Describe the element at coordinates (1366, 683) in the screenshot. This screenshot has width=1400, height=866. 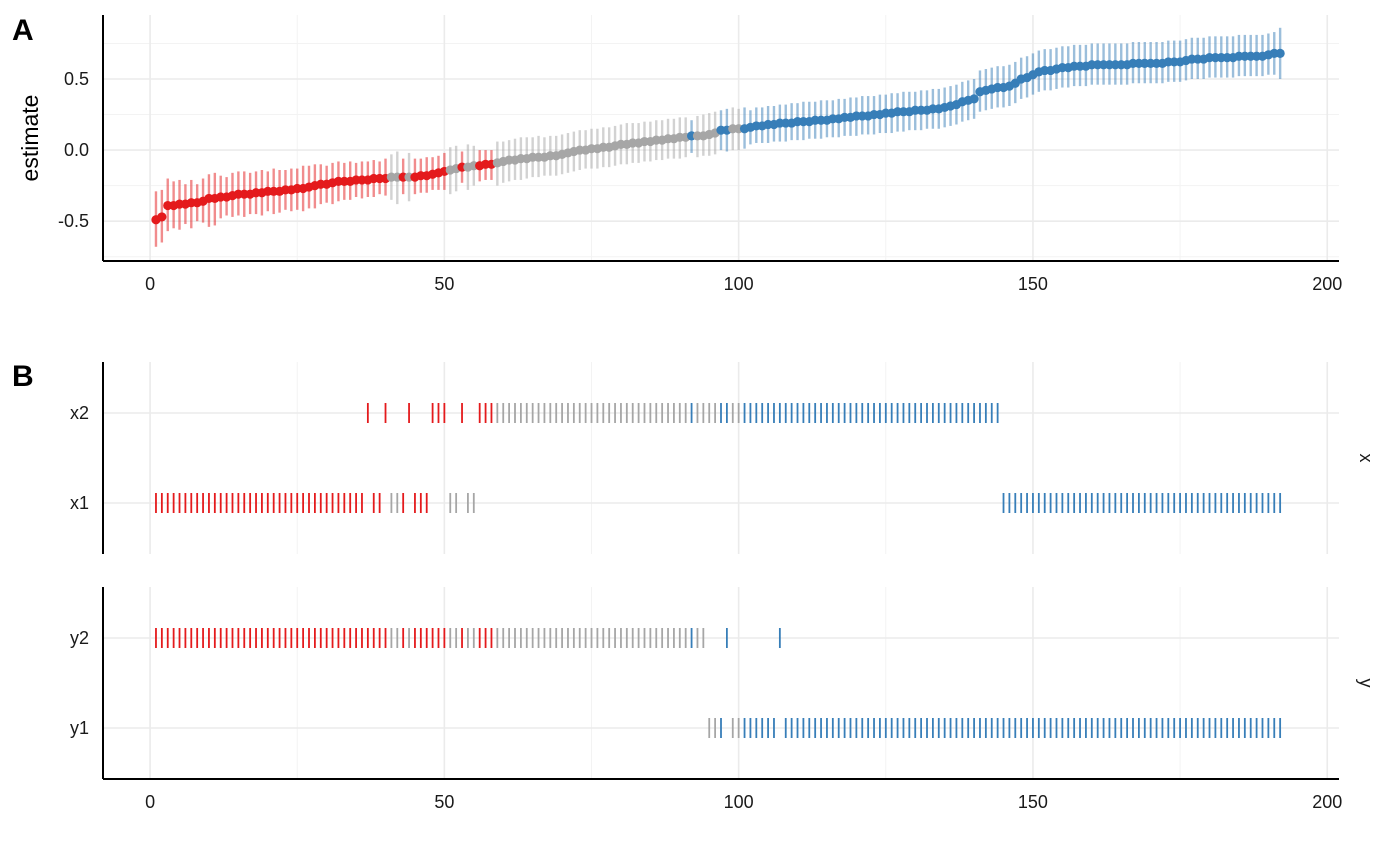
I see `facet-strip-label: y` at that location.